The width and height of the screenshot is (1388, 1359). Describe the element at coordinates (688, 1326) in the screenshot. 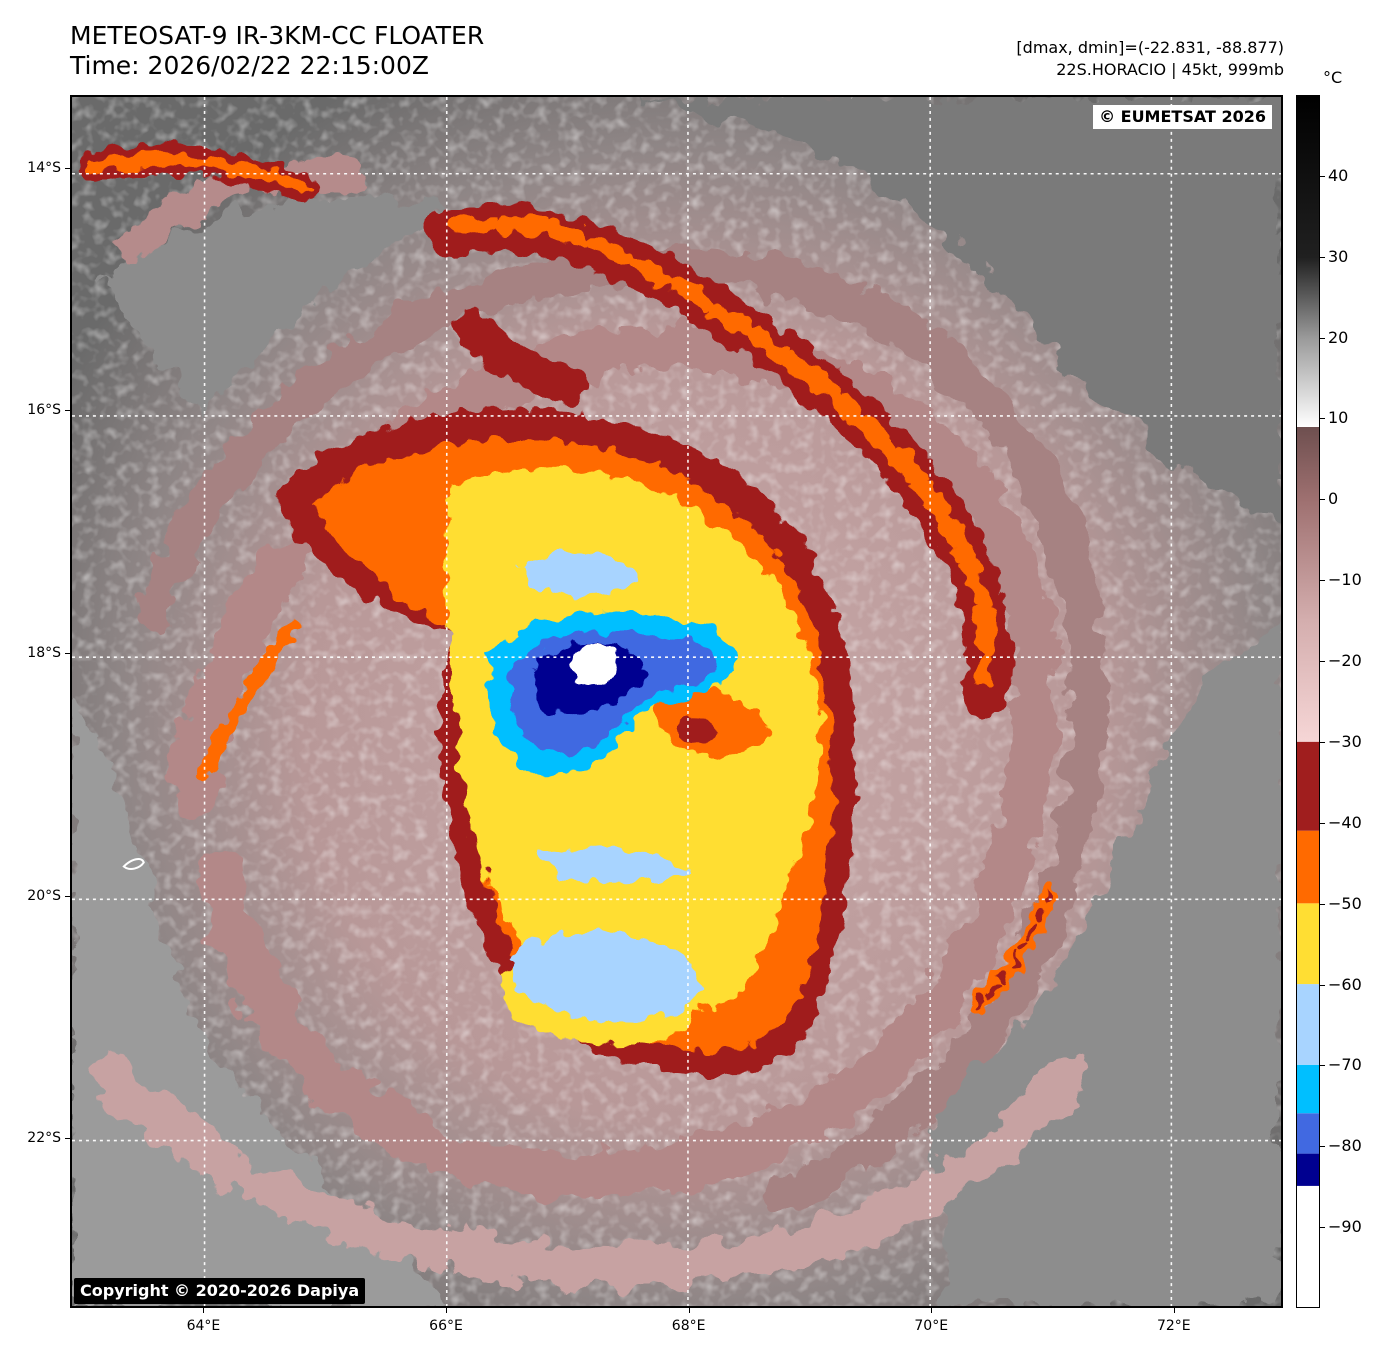

I see `lon-label: 68°E` at that location.